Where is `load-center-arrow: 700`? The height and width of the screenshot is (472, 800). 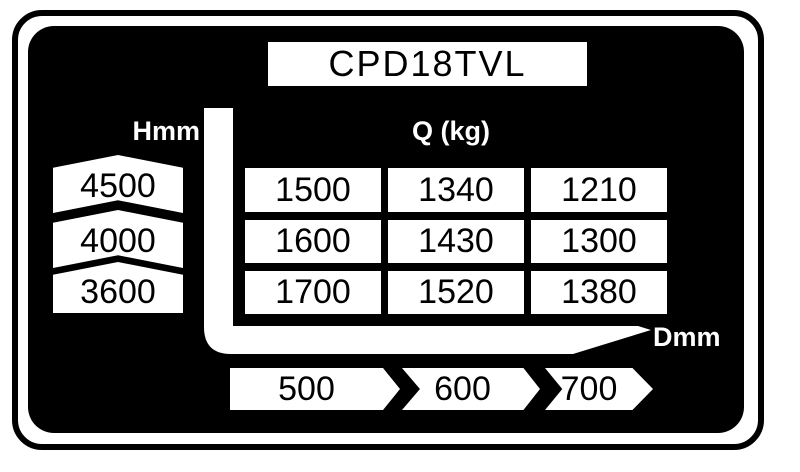 load-center-arrow: 700 is located at coordinates (599, 389).